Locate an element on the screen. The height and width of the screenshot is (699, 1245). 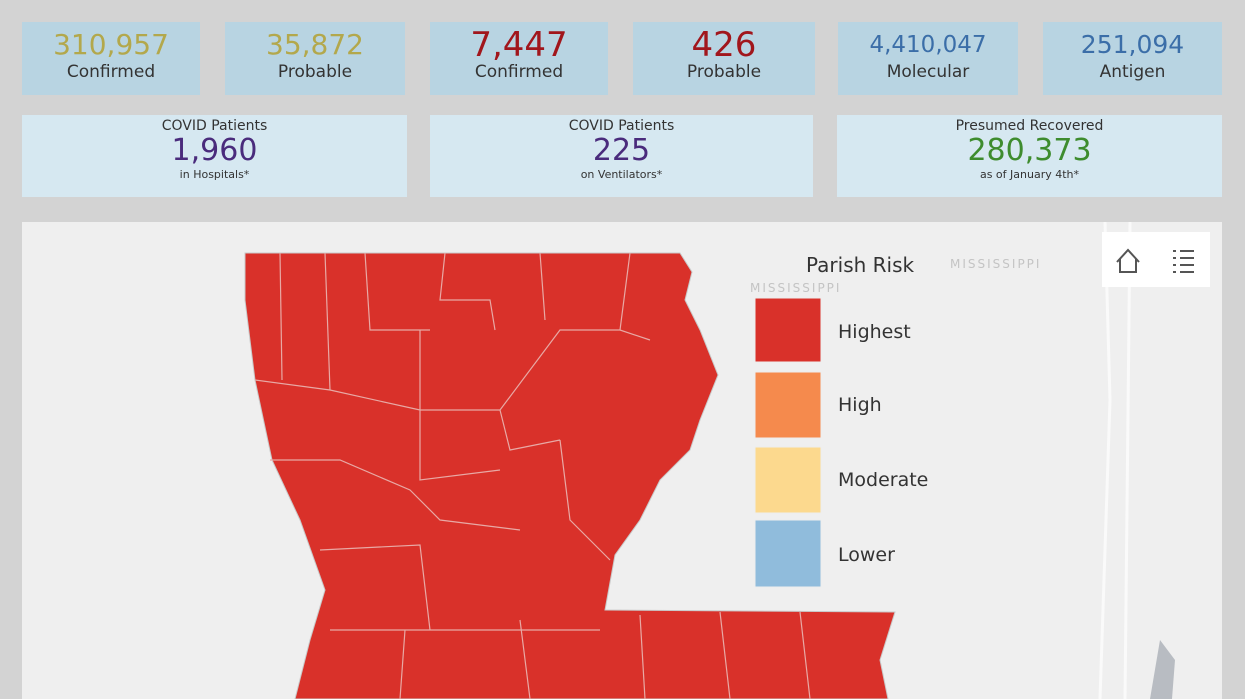
info-note: as of January 4th* is located at coordinates (1029, 174).